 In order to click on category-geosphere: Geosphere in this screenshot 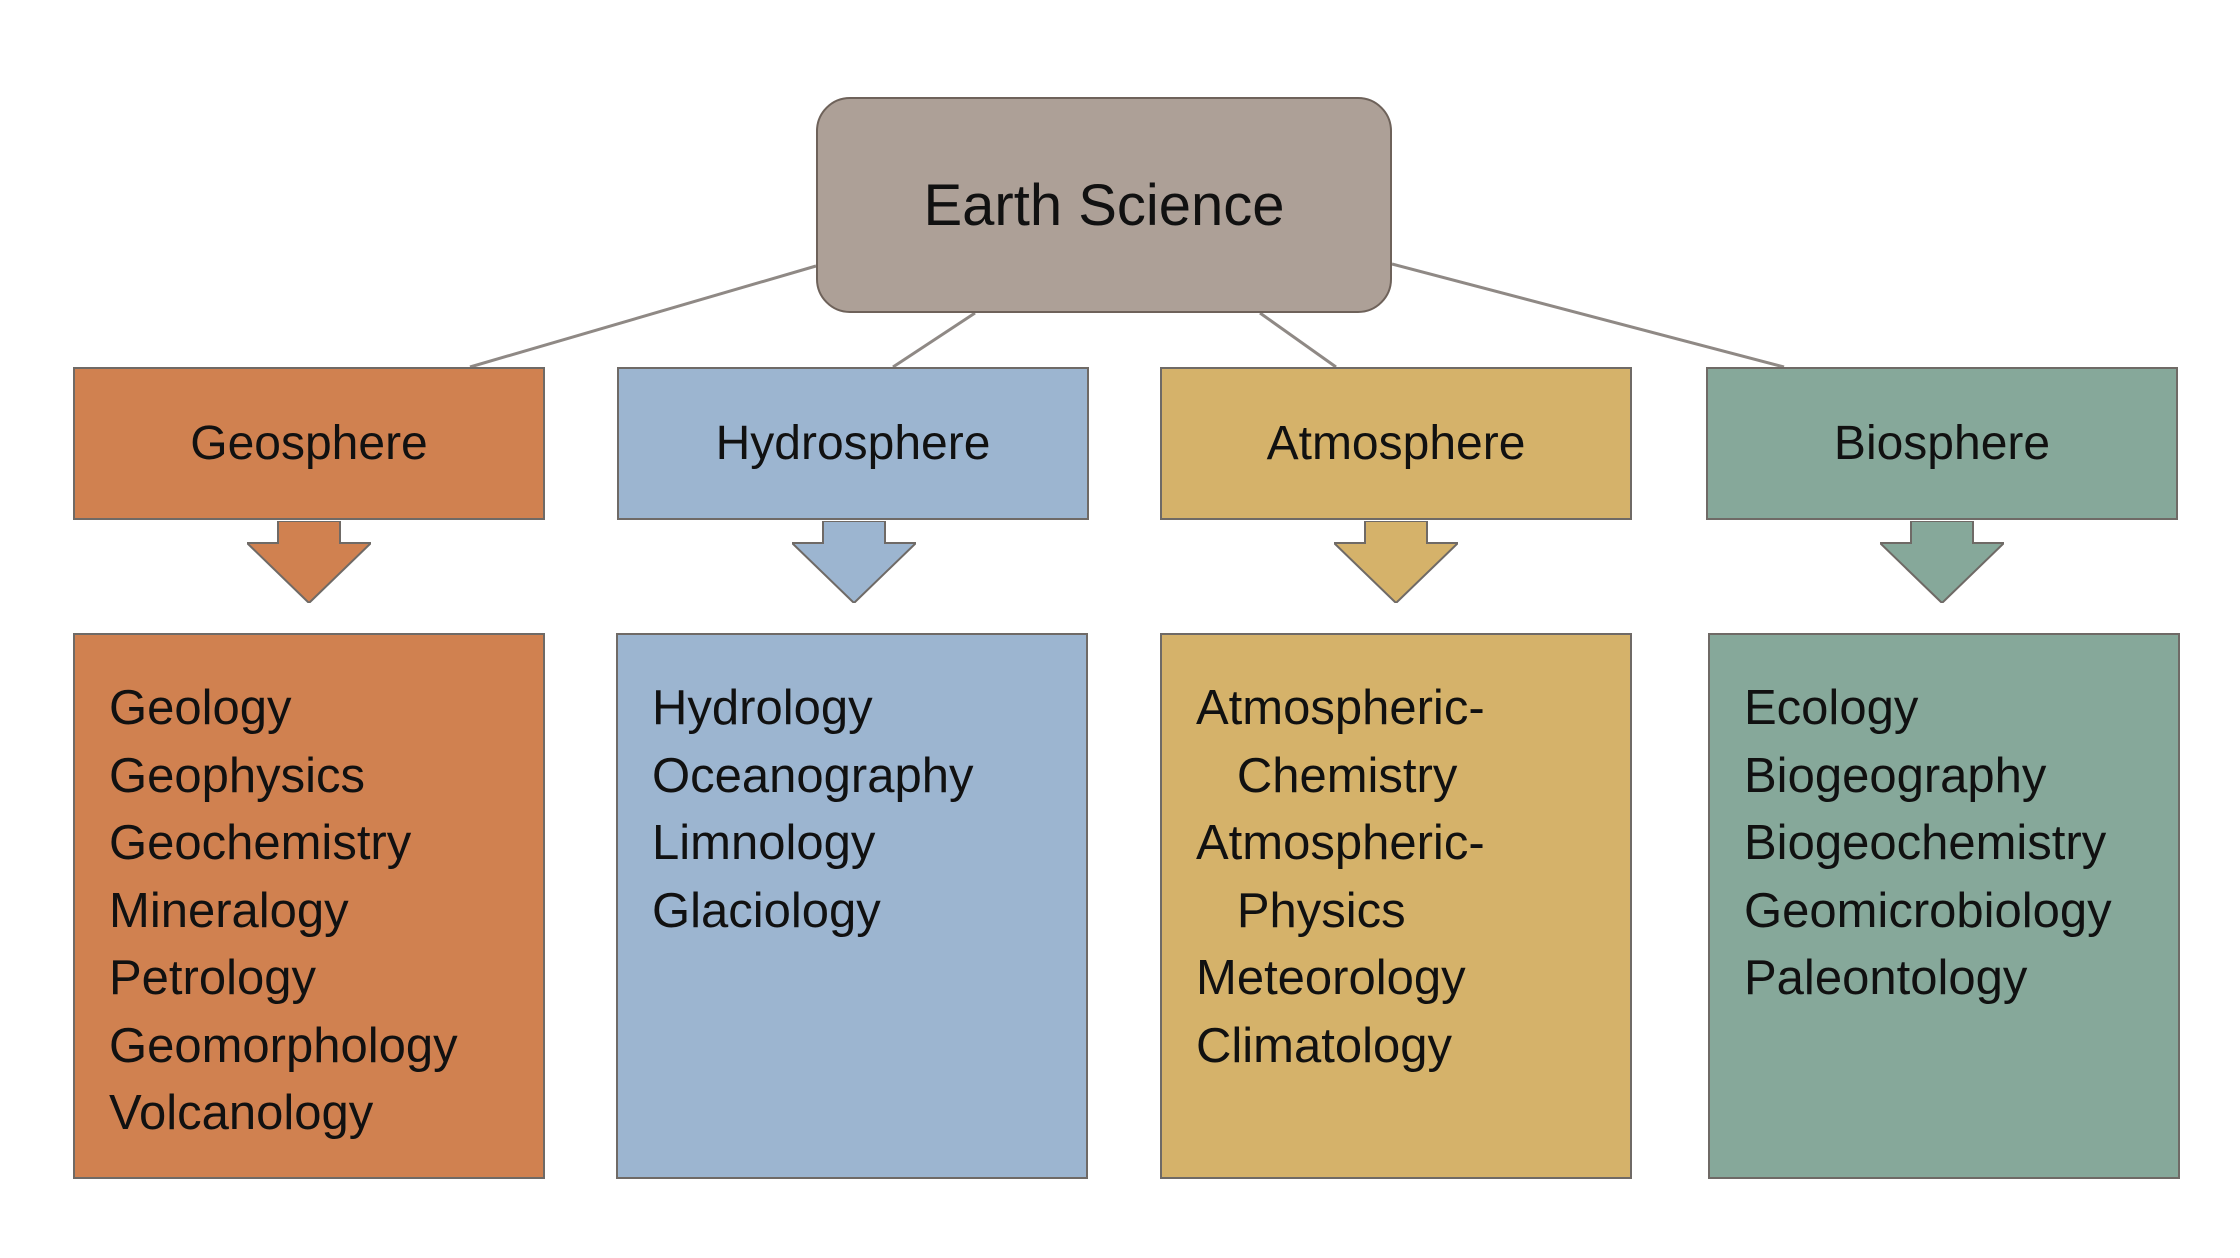, I will do `click(309, 443)`.